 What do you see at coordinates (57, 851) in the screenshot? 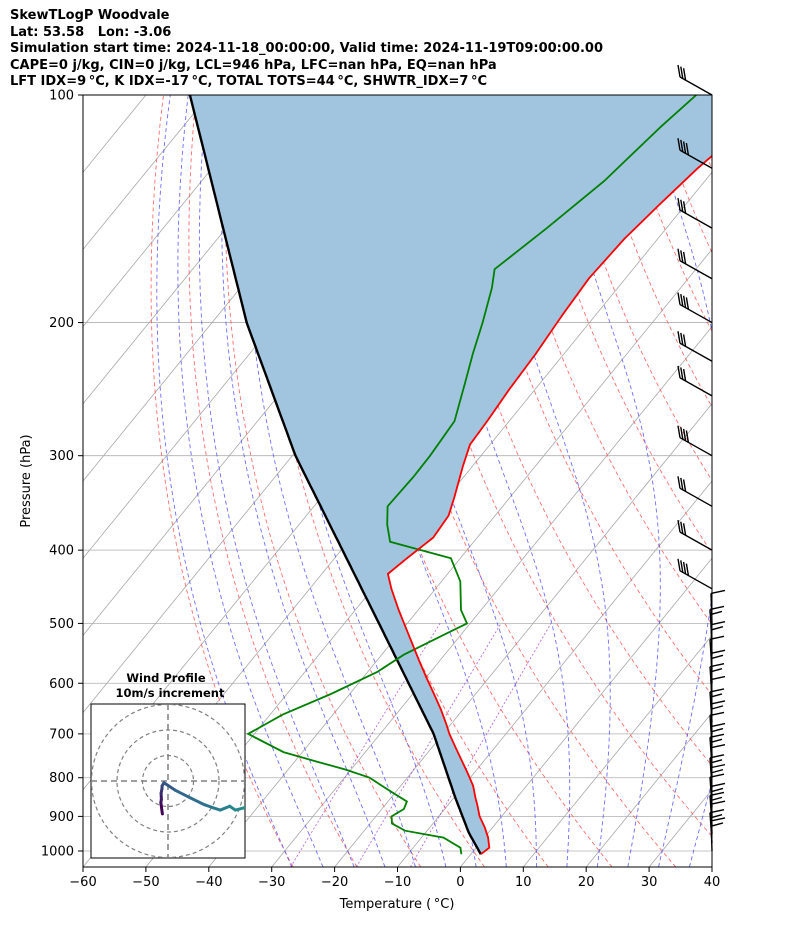
I see `y-tick-label: 1000` at bounding box center [57, 851].